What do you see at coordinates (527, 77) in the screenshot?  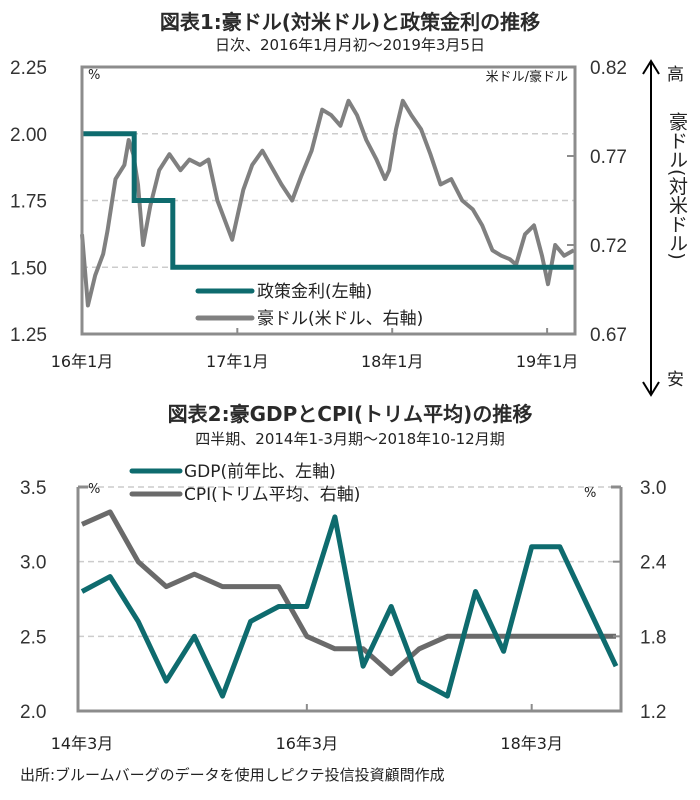 I see `chart1-right-unit: 米ドル/豪ドル` at bounding box center [527, 77].